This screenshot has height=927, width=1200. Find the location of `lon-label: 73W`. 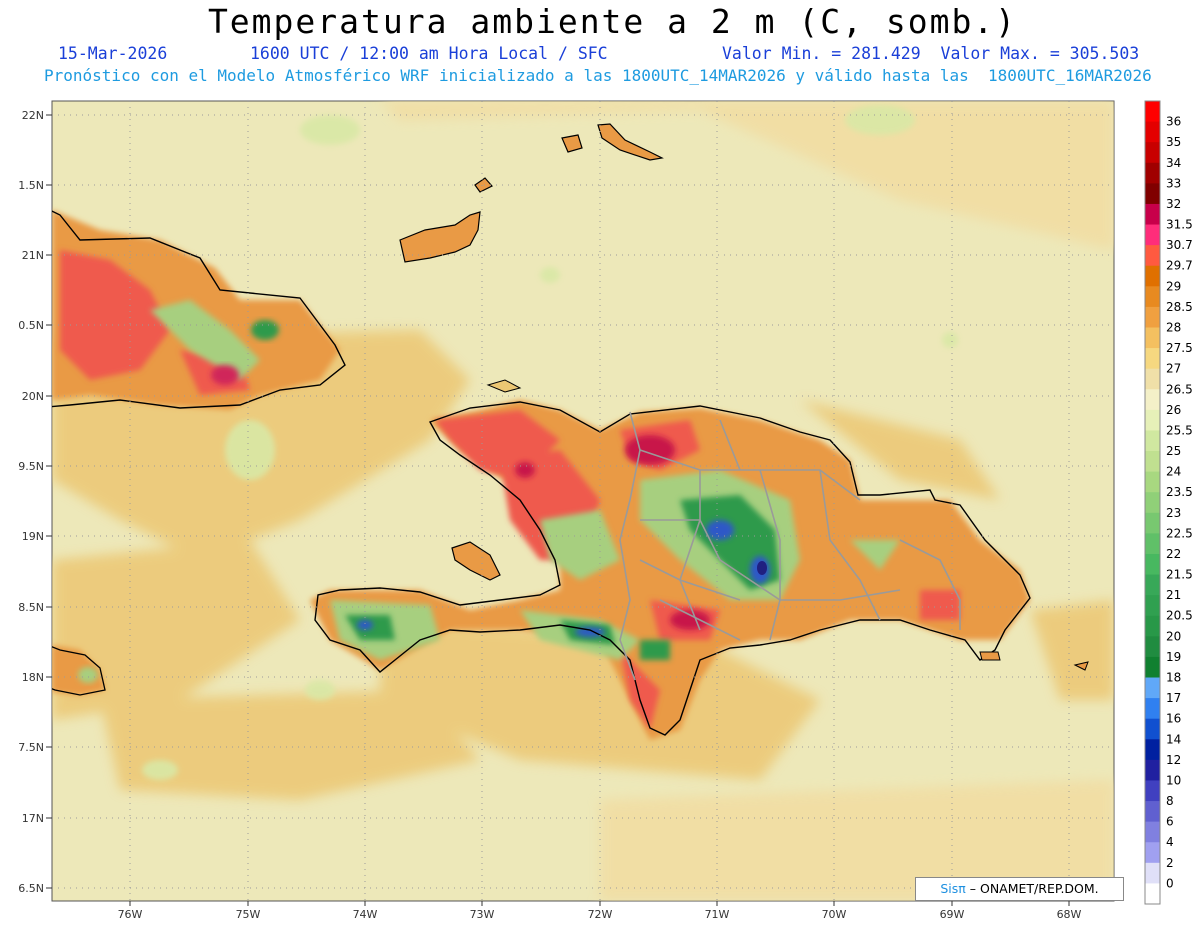

lon-label: 73W is located at coordinates (482, 914).